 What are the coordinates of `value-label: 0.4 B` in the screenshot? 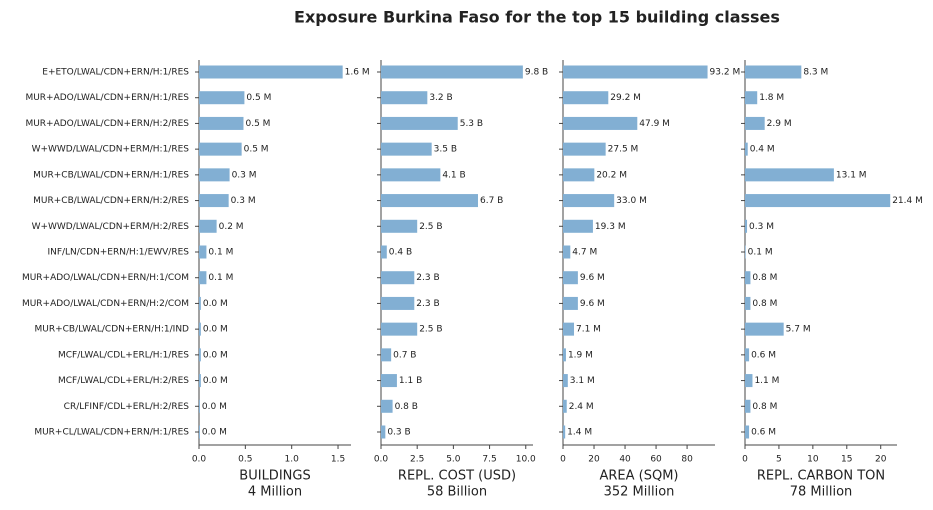 It's located at (400, 253).